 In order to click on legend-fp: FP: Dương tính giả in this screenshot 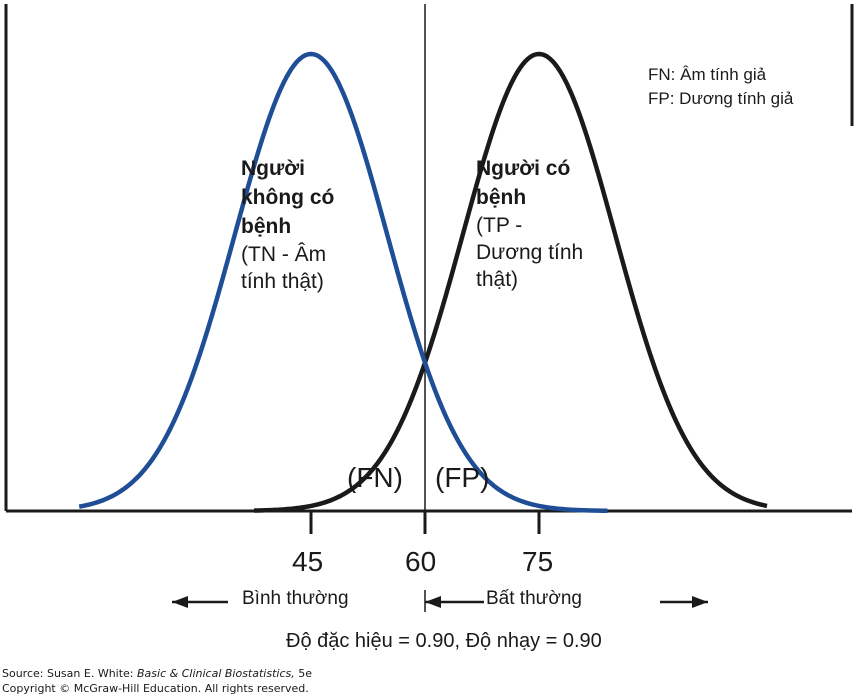, I will do `click(721, 98)`.